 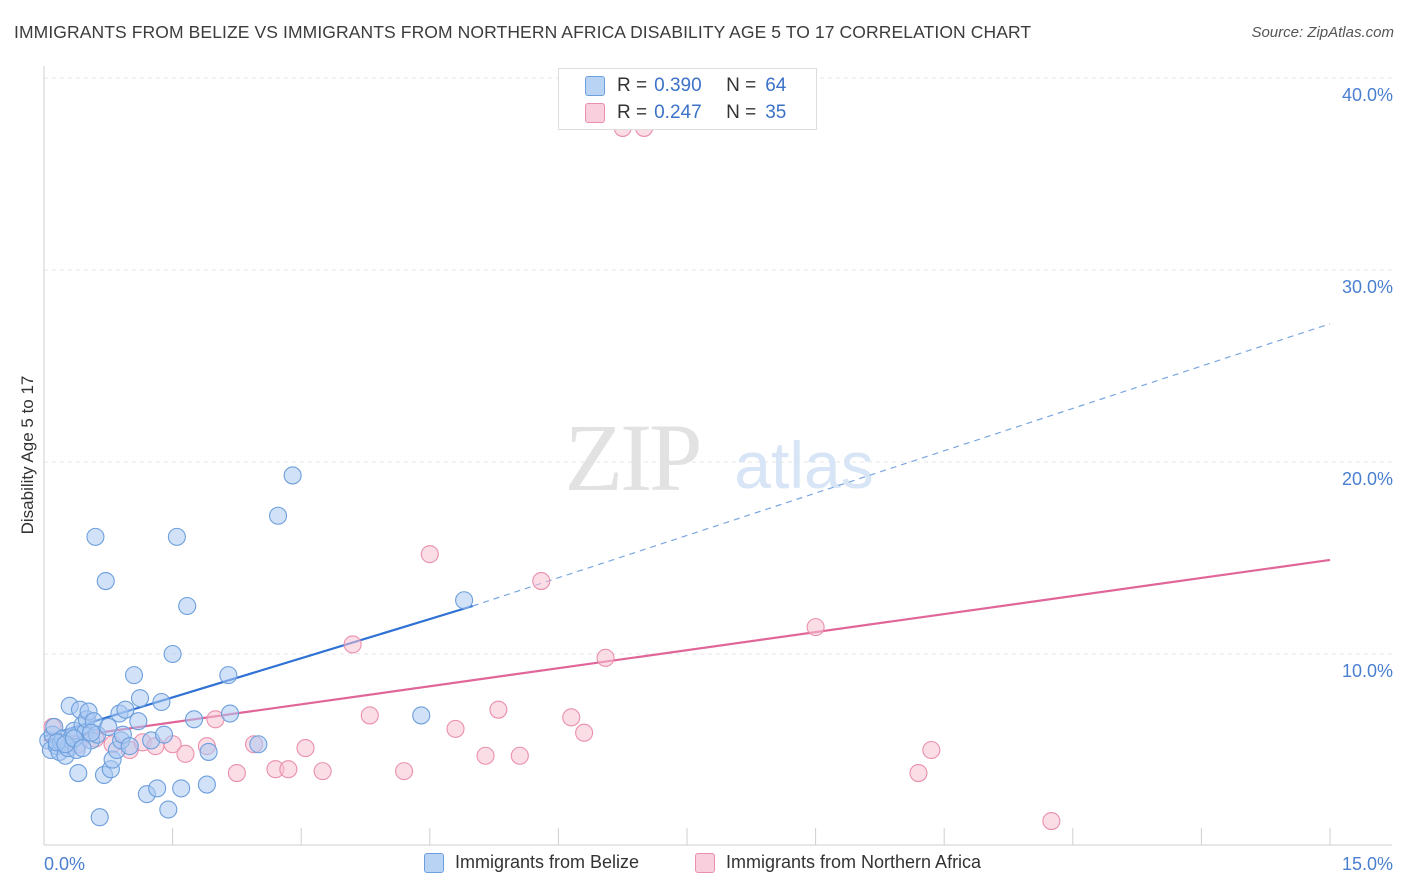 I want to click on watermark-atlas: atlas, so click(x=803, y=465).